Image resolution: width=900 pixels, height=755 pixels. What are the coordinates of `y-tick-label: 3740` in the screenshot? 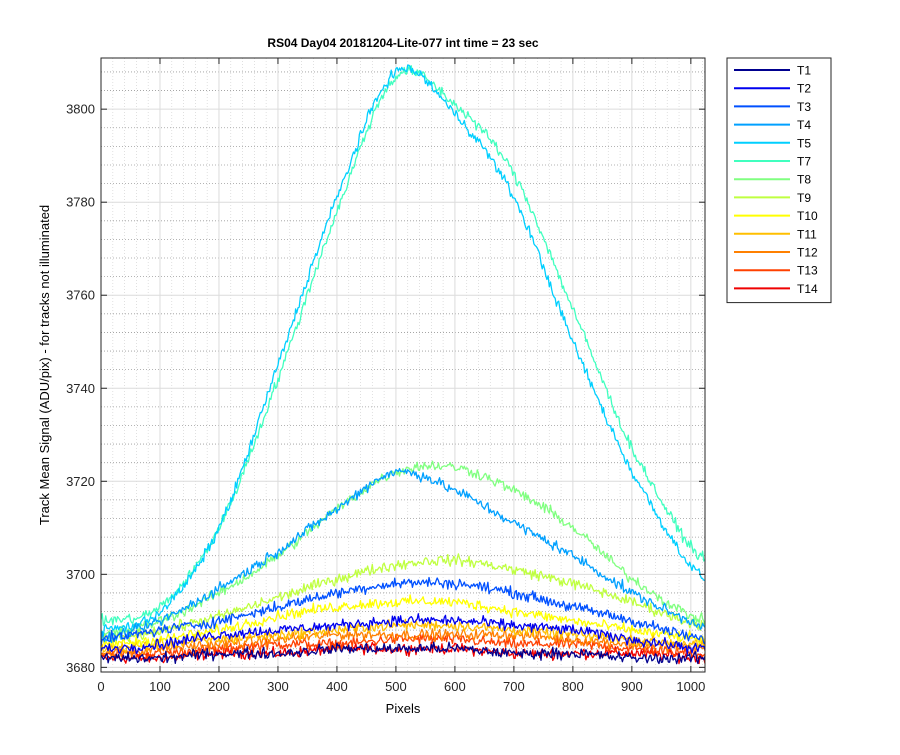 It's located at (80, 388).